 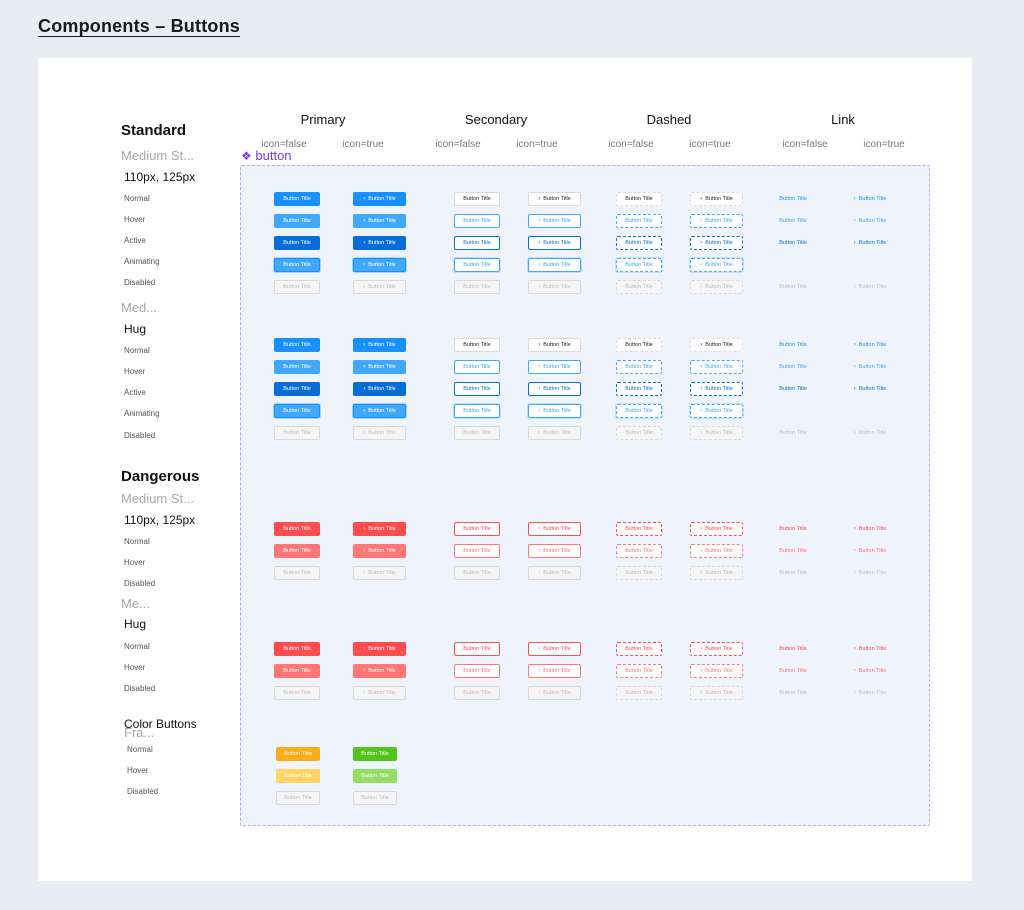 What do you see at coordinates (716, 199) in the screenshot?
I see `standard-dashed-icon-normal-button: › Button Title` at bounding box center [716, 199].